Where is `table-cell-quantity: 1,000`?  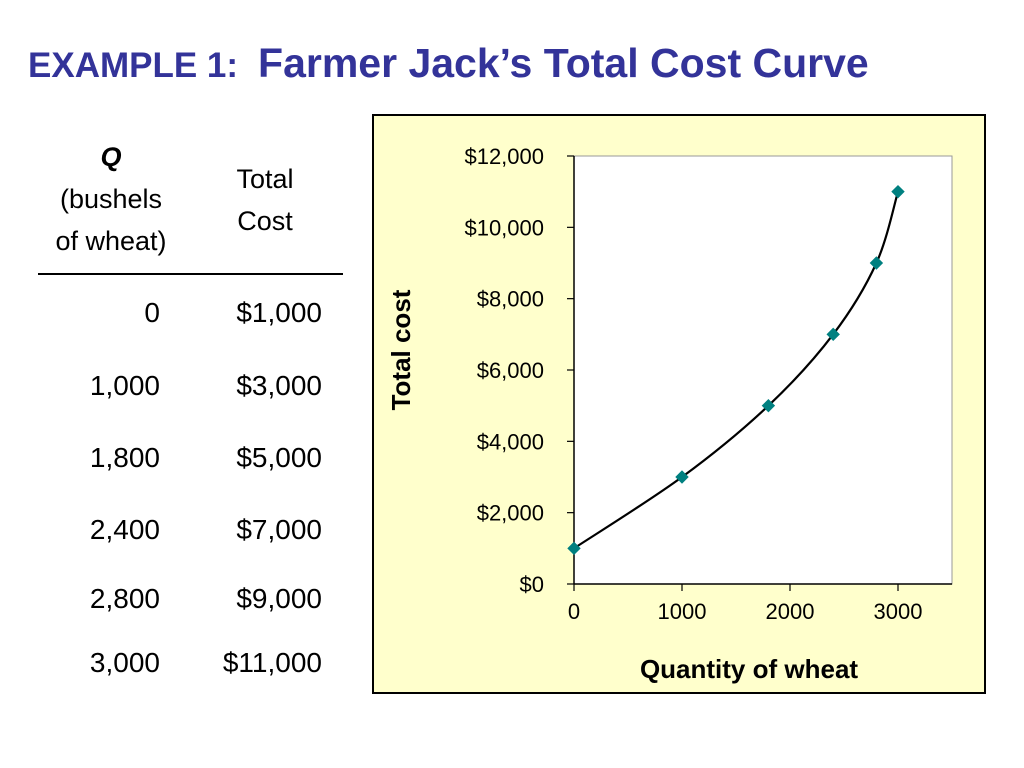
table-cell-quantity: 1,000 is located at coordinates (124, 385).